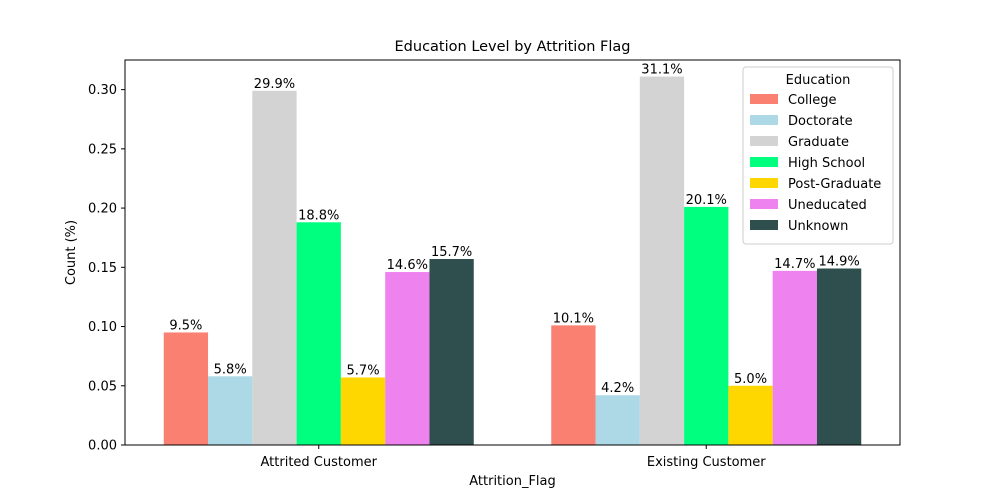 The height and width of the screenshot is (500, 1000). Describe the element at coordinates (102, 209) in the screenshot. I see `y-tick-label: 0.20` at that location.